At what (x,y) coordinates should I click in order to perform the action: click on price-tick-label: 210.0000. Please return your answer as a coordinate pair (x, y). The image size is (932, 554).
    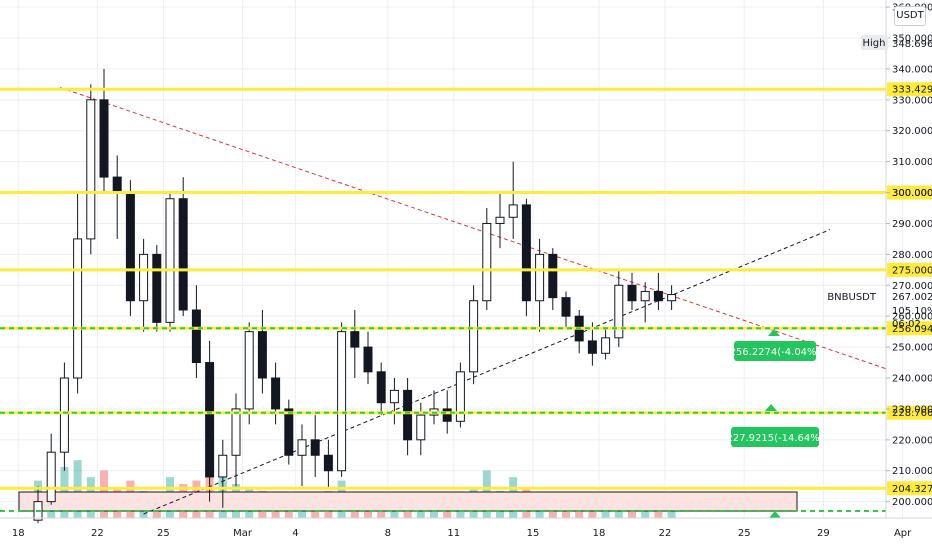
    Looking at the image, I should click on (912, 471).